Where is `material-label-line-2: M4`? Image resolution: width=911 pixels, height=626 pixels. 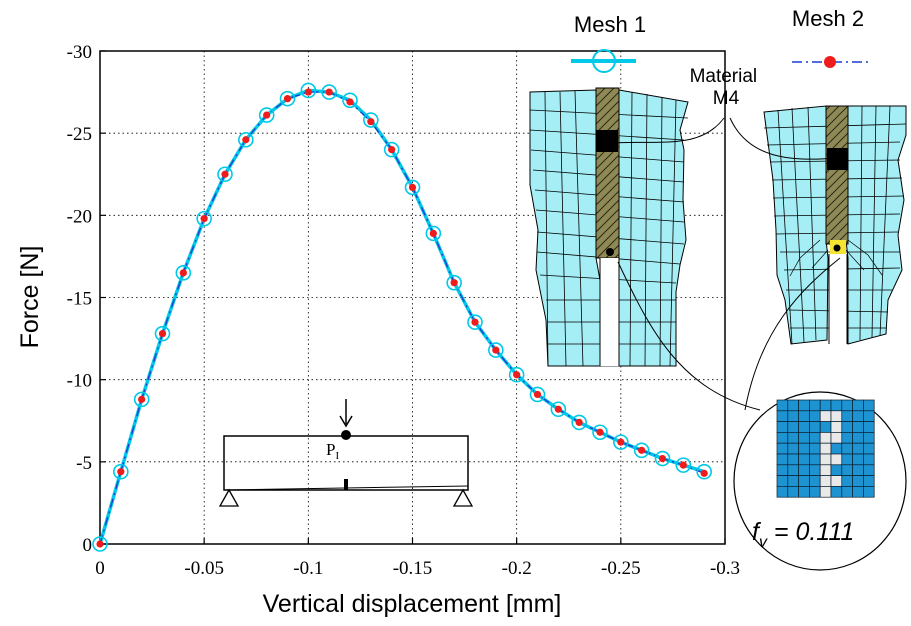
material-label-line-2: M4 is located at coordinates (726, 98).